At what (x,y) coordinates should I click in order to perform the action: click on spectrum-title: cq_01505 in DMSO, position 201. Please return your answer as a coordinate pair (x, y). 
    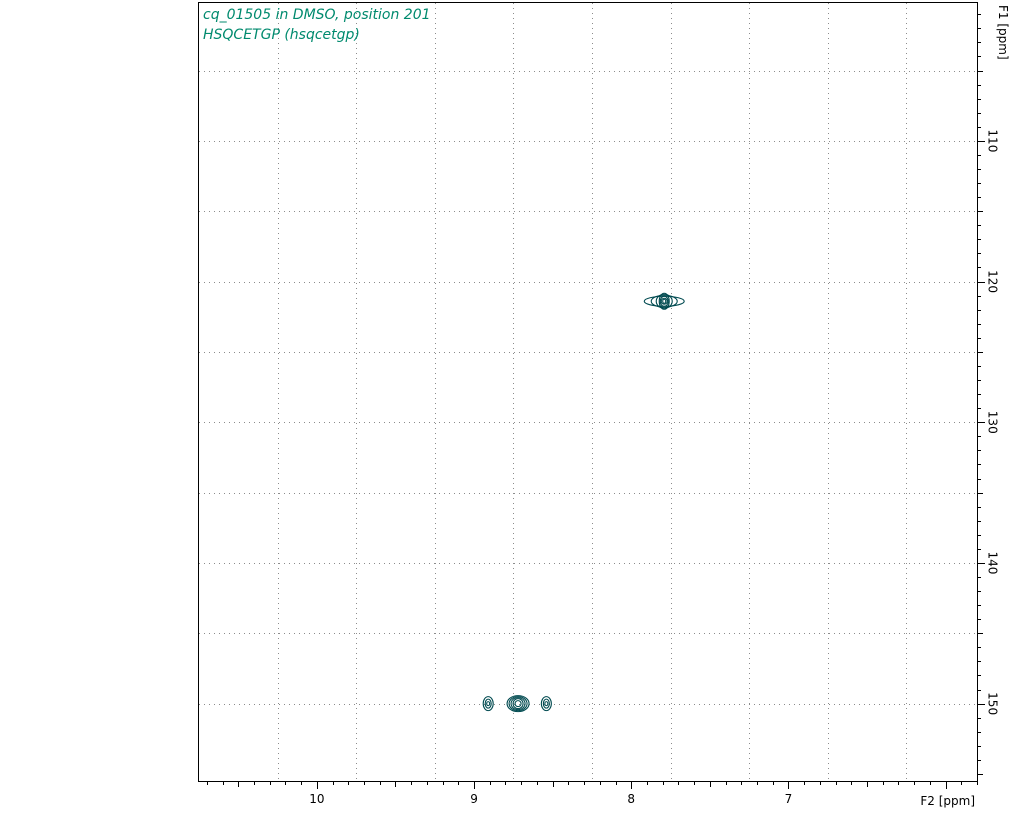
    Looking at the image, I should click on (317, 15).